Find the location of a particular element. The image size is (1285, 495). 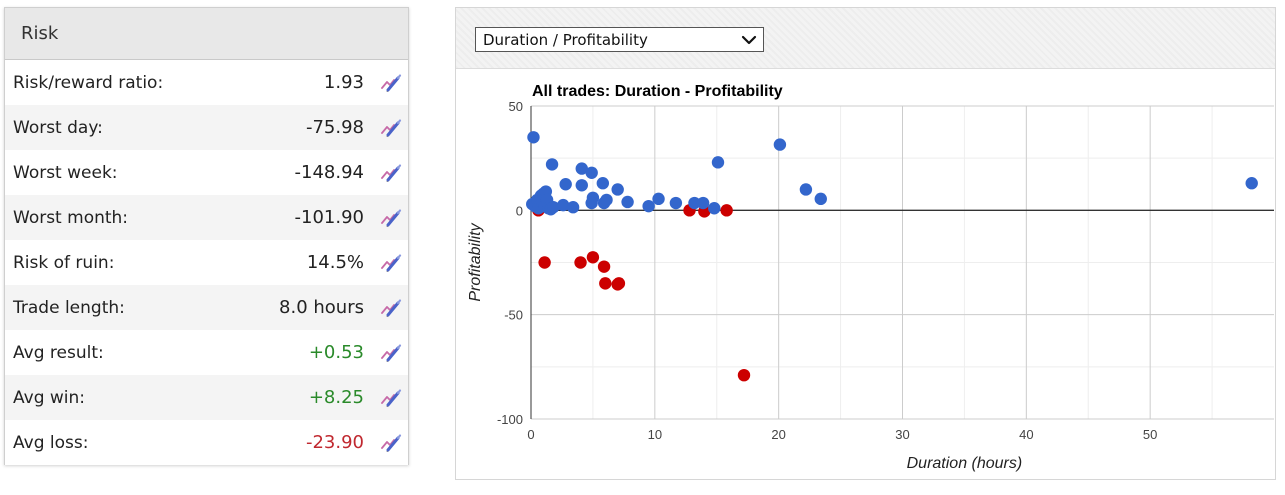

y-axis-label: Profitability is located at coordinates (475, 261).